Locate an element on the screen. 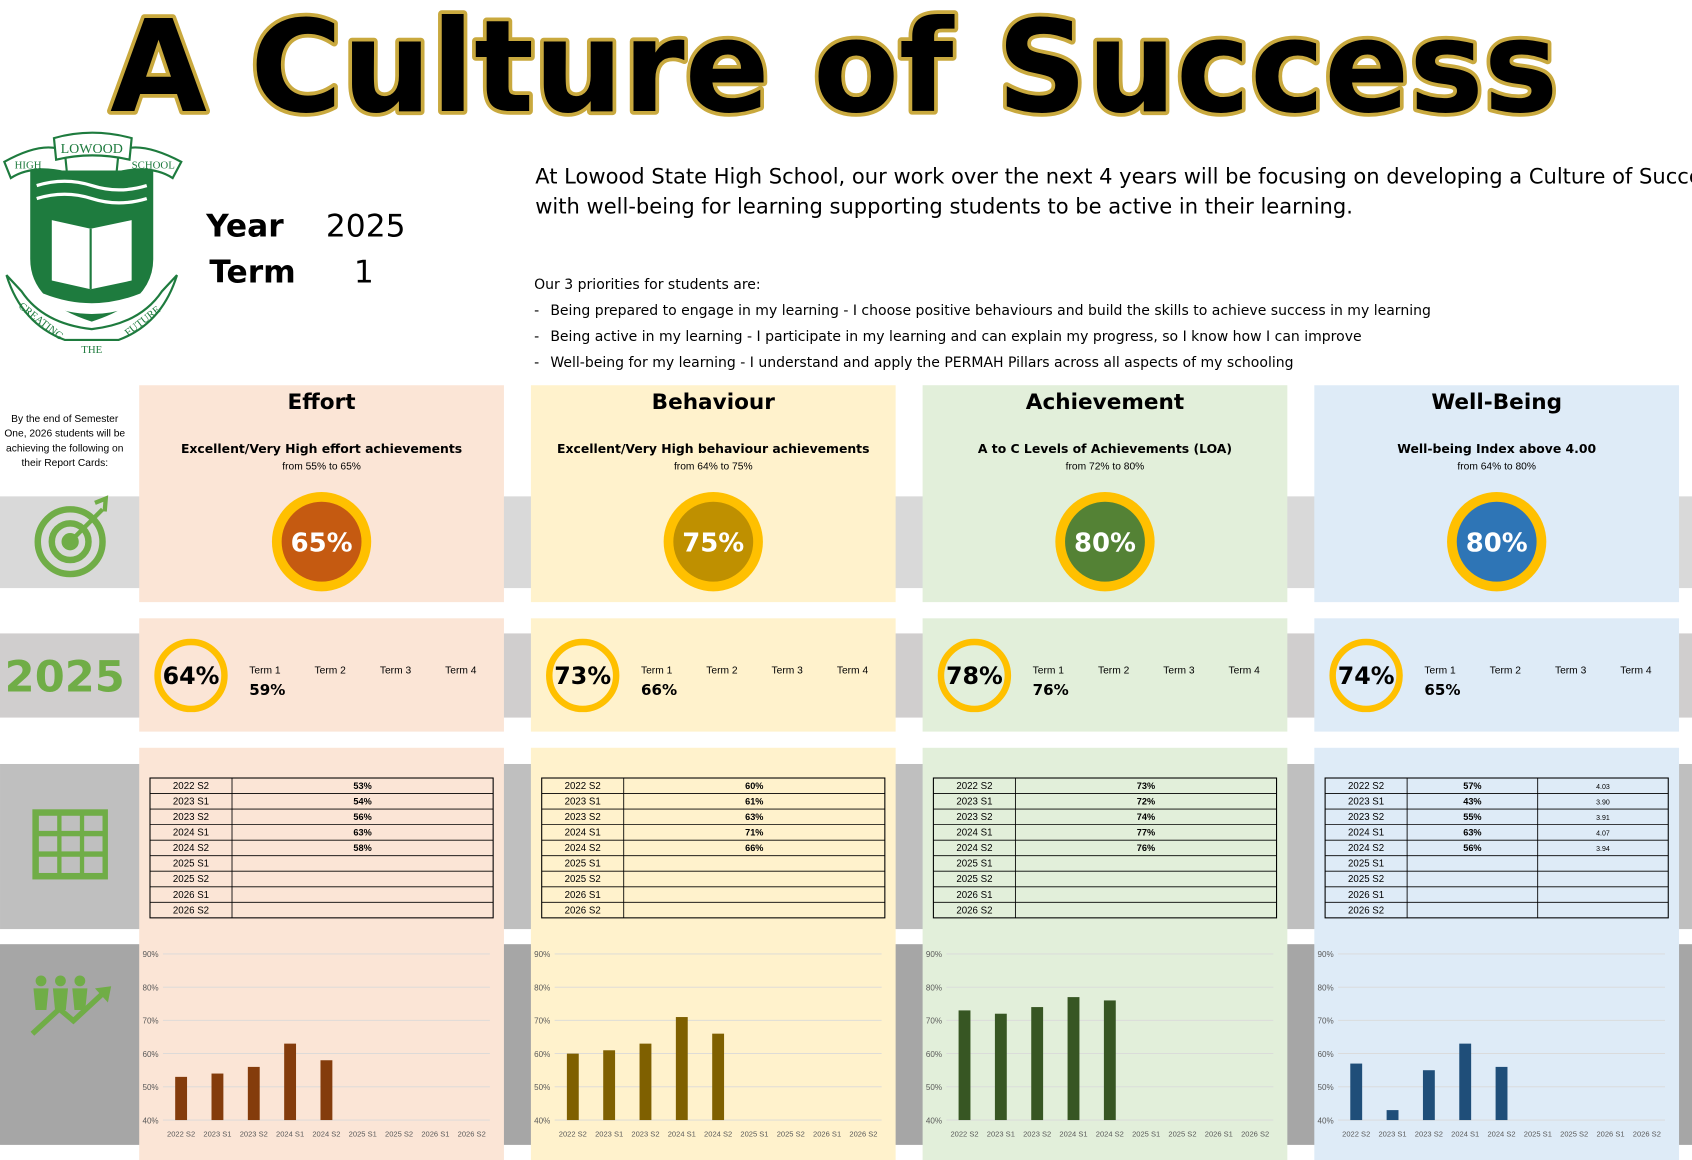  side-note-line: One, 2026 students will be is located at coordinates (64, 434).